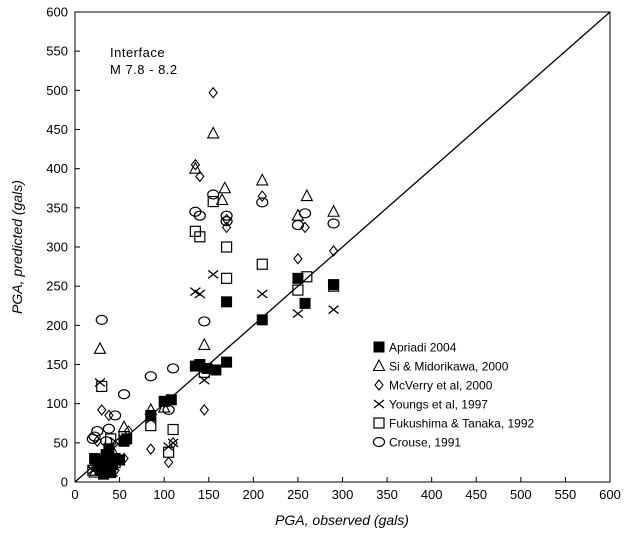  Describe the element at coordinates (379, 347) in the screenshot. I see `legend-marker-filled-square` at that location.